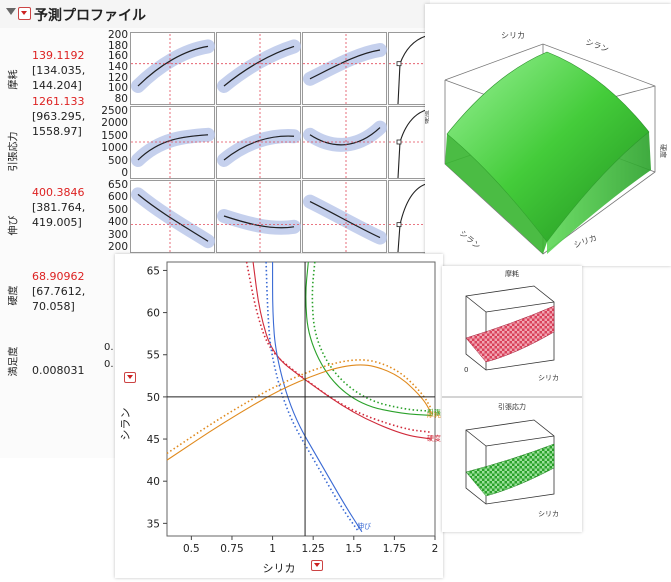  I want to click on response-value-wear: 139.1192 [134.035, 144.204], so click(58, 70).